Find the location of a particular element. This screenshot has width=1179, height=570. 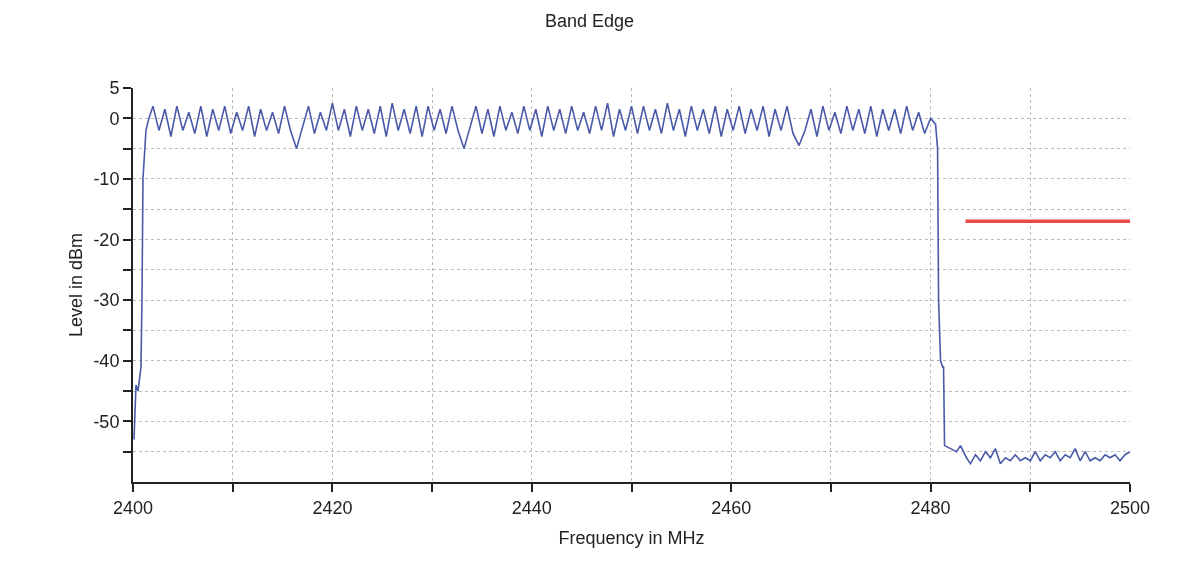

y-tick-label: 5 is located at coordinates (114, 88).